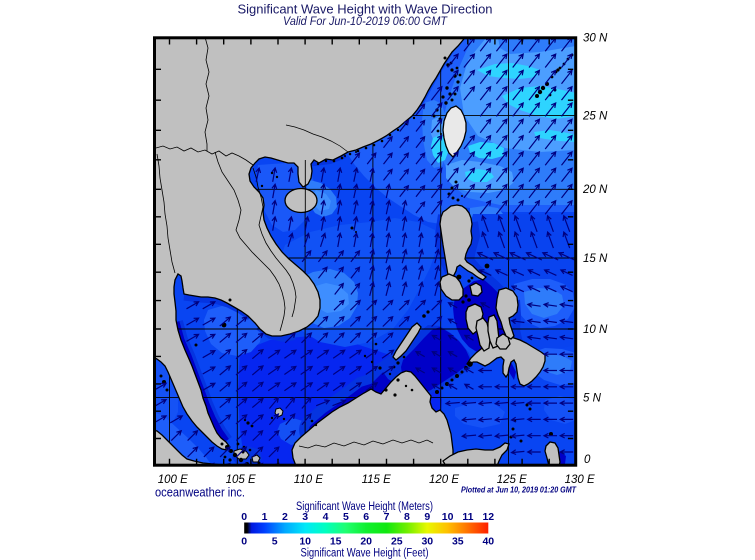 The image size is (755, 560). I want to click on svg-text:Plotted at Jun 10, 2019 01:20: Plotted at Jun 10, 2019 01:20 GMT, so click(519, 490).